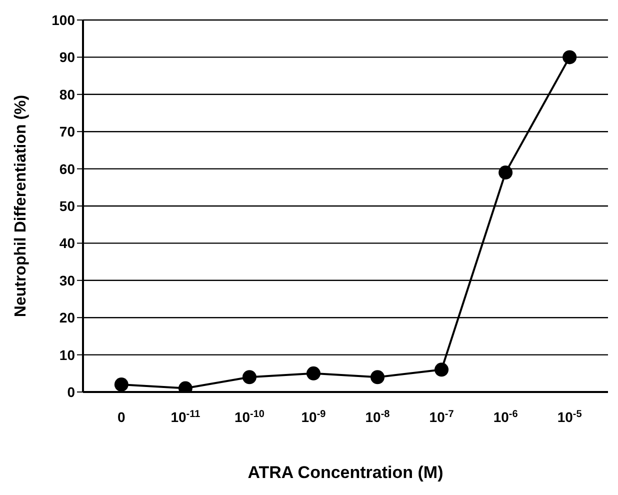  I want to click on x-tick-label: 10$^{-9}$, so click(313, 416).